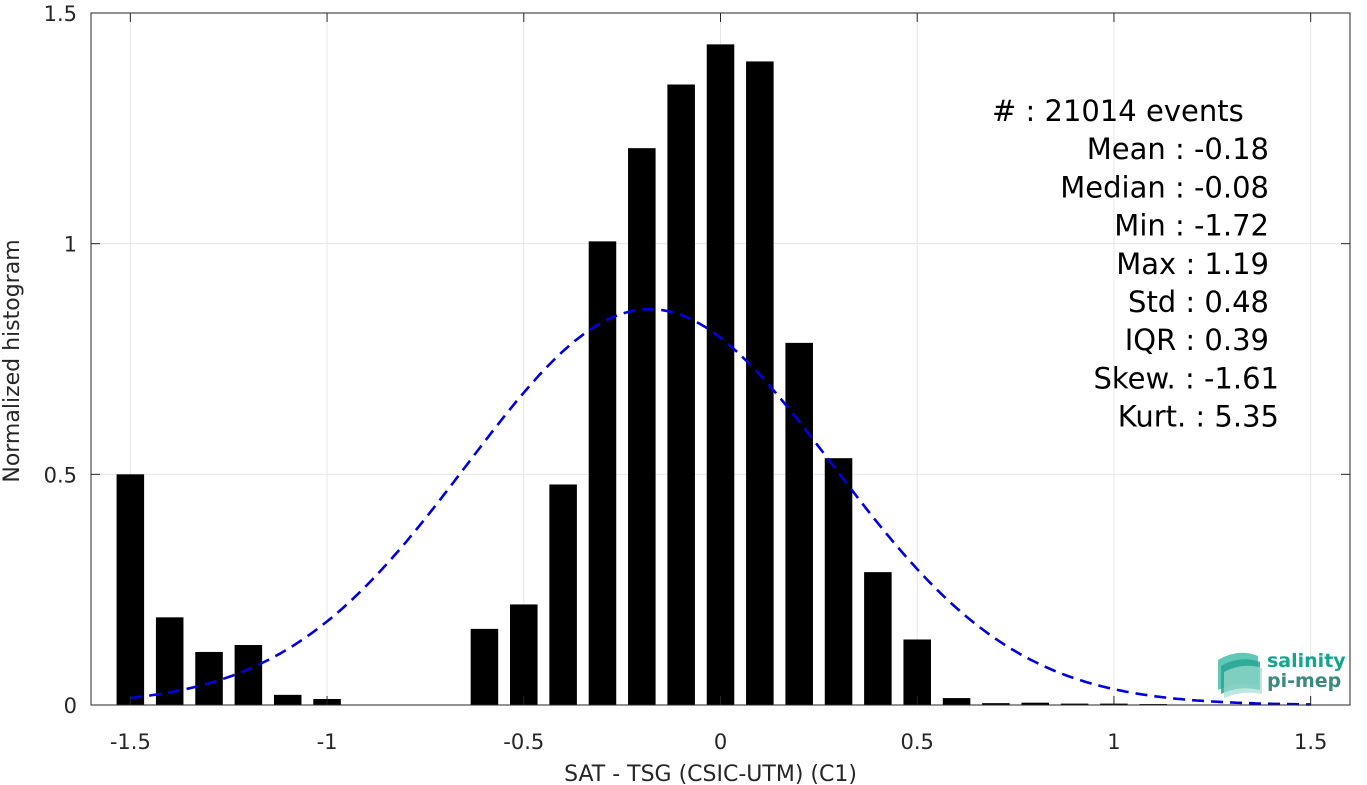 Image resolution: width=1367 pixels, height=785 pixels. What do you see at coordinates (1198, 417) in the screenshot?
I see `stat-line: Kurt. : 5.35` at bounding box center [1198, 417].